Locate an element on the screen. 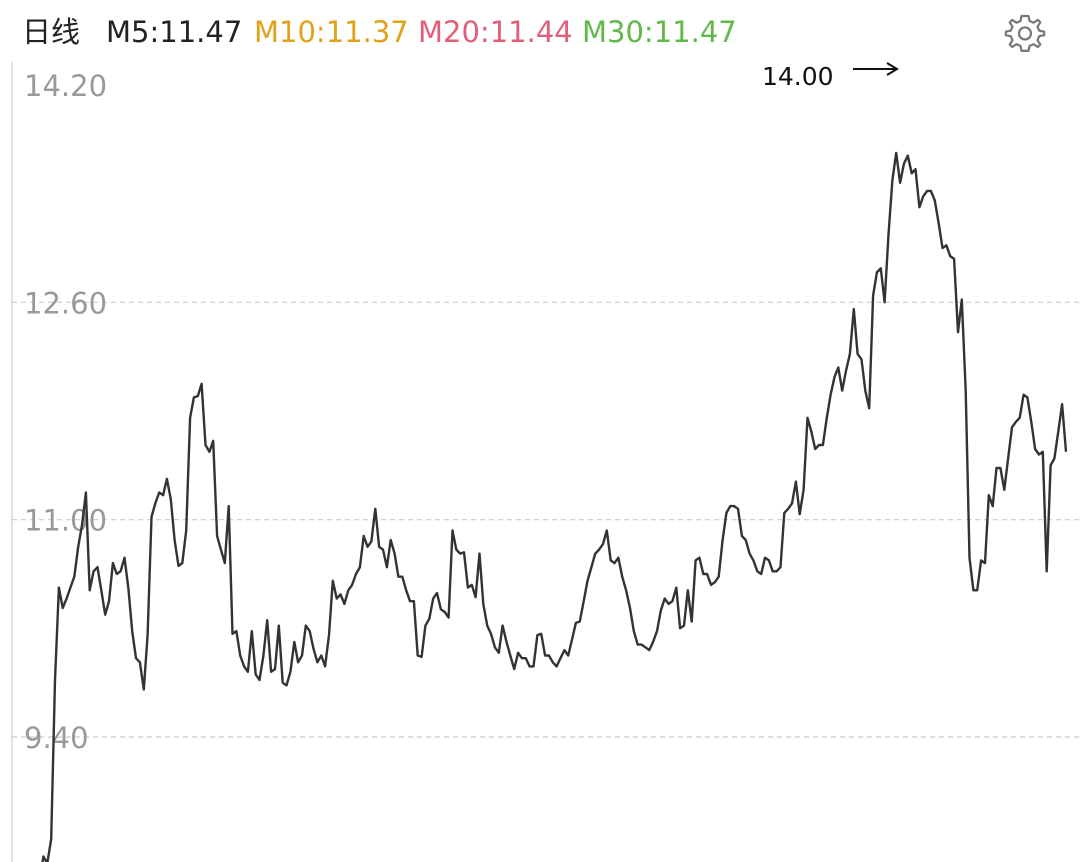 This screenshot has width=1080, height=862. max-annotation-arrow-head is located at coordinates (892, 69).